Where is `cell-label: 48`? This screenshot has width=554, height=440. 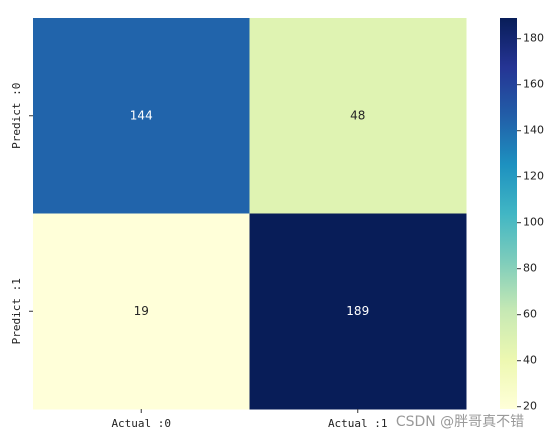
cell-label: 48 is located at coordinates (357, 115).